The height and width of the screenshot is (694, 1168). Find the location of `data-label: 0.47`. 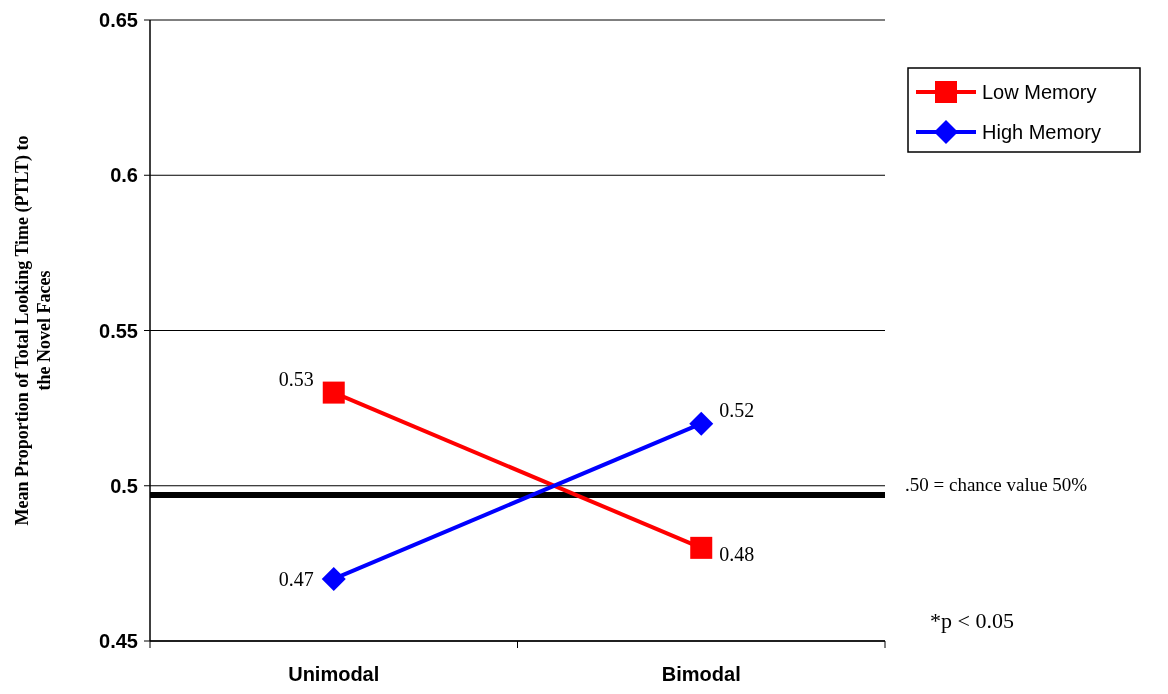

data-label: 0.47 is located at coordinates (296, 578).